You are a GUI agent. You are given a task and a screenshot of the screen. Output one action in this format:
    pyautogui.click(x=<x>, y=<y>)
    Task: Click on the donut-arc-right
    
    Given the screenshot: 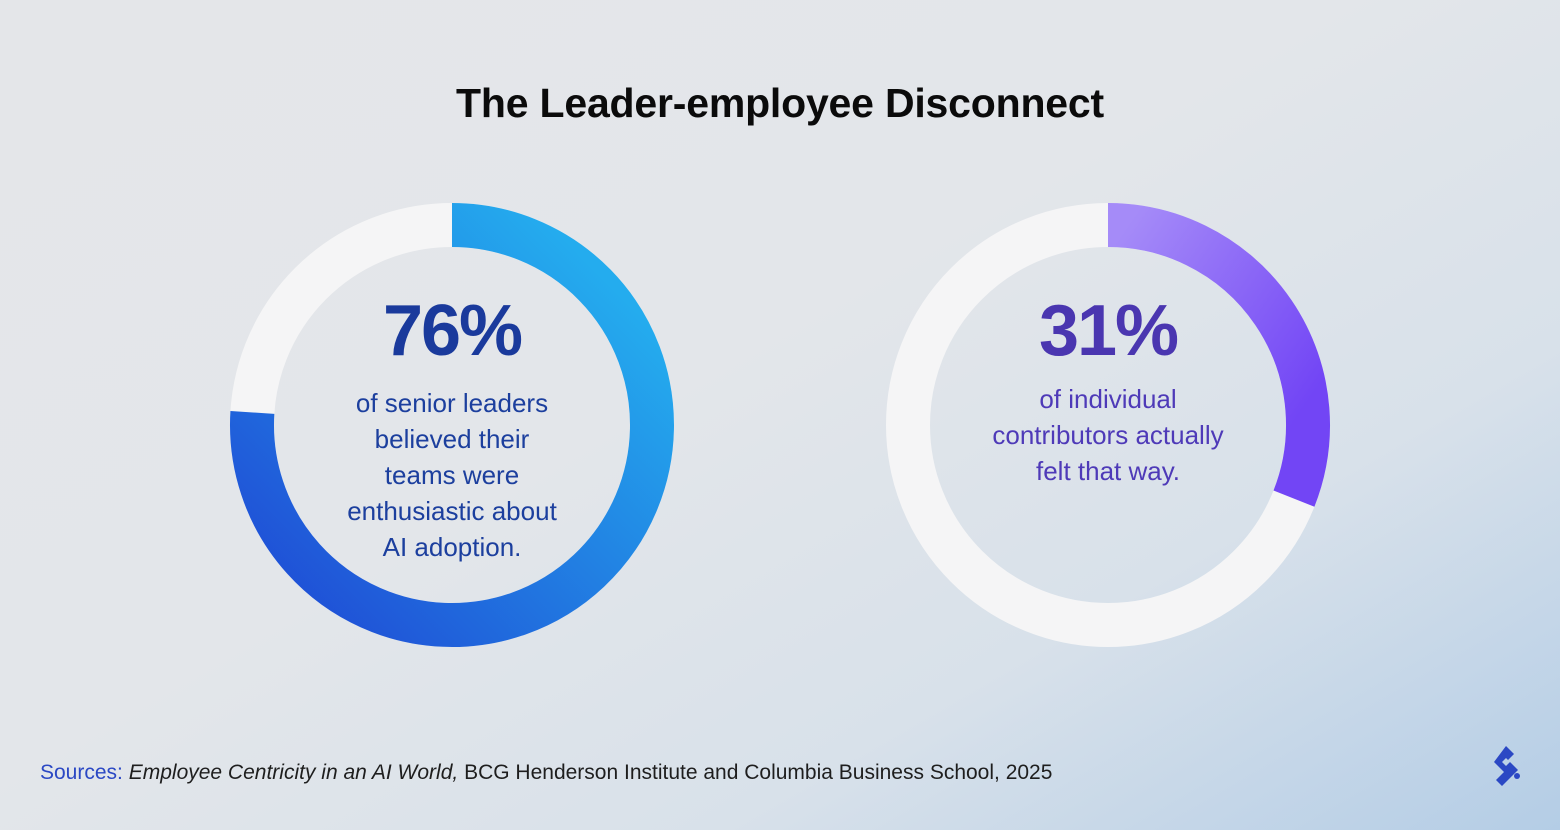 What is the action you would take?
    pyautogui.click(x=1218, y=355)
    